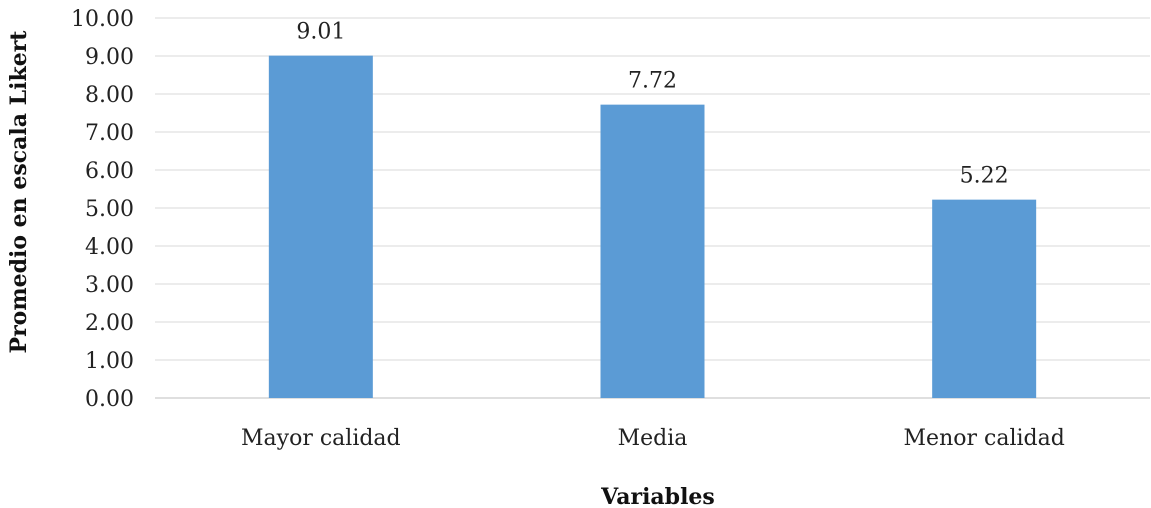 This screenshot has width=1151, height=508. I want to click on y-tick-label: 1.00, so click(109, 361).